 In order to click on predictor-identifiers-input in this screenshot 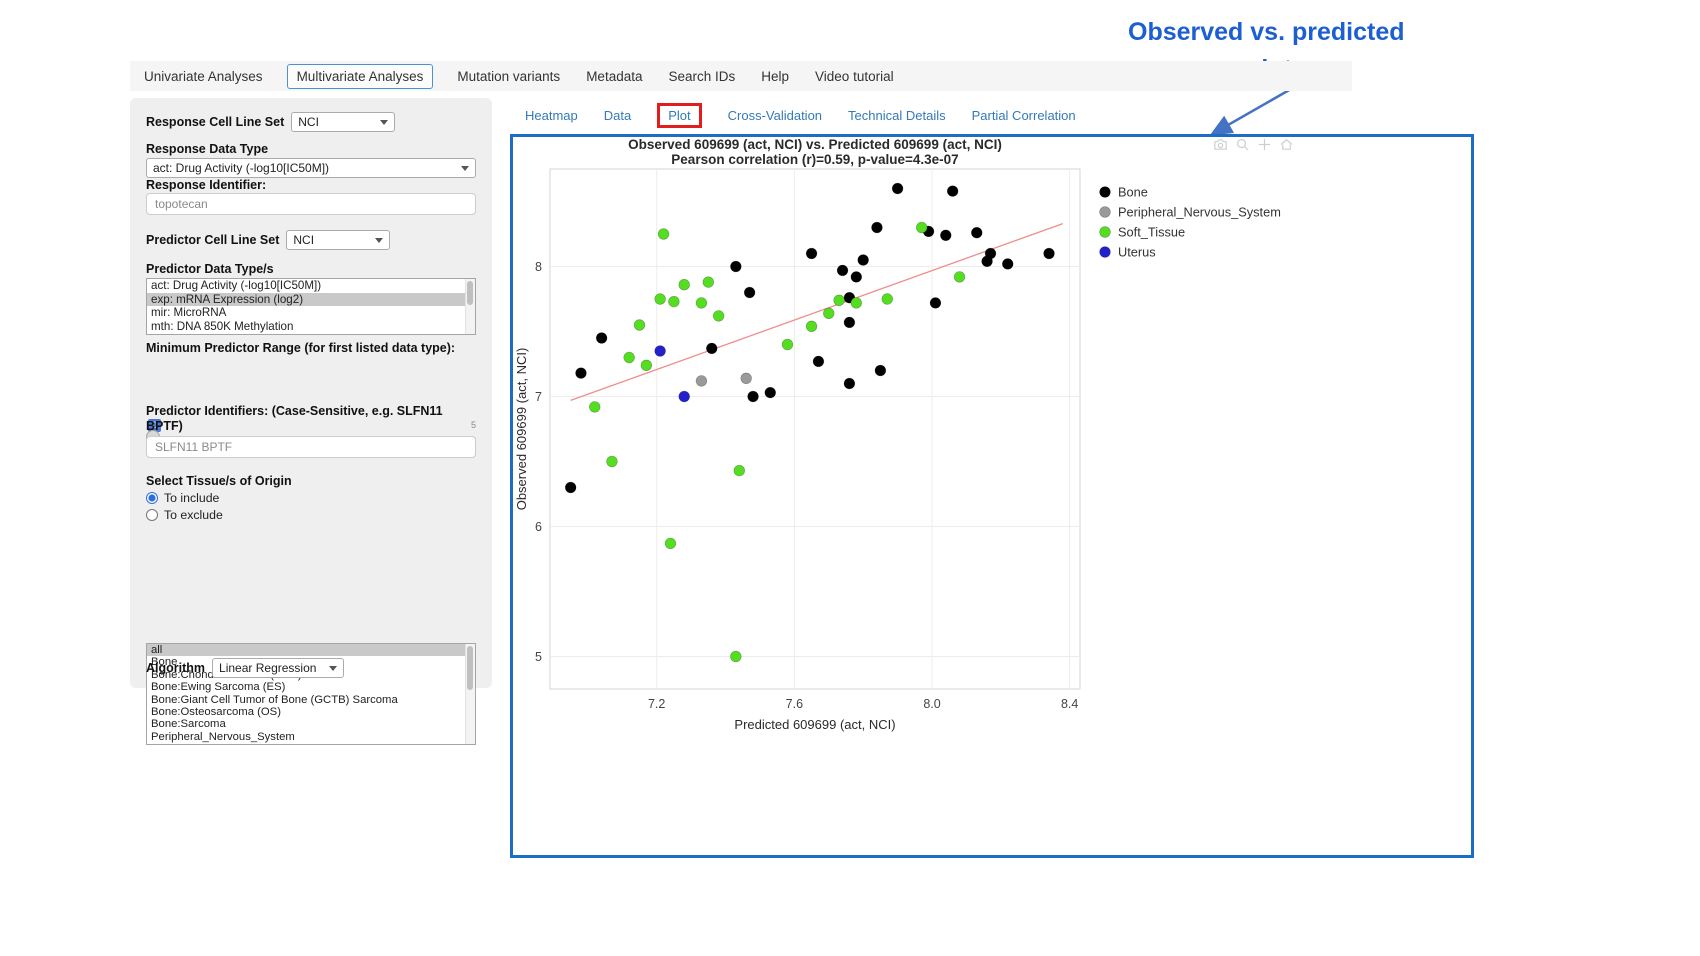, I will do `click(311, 447)`.